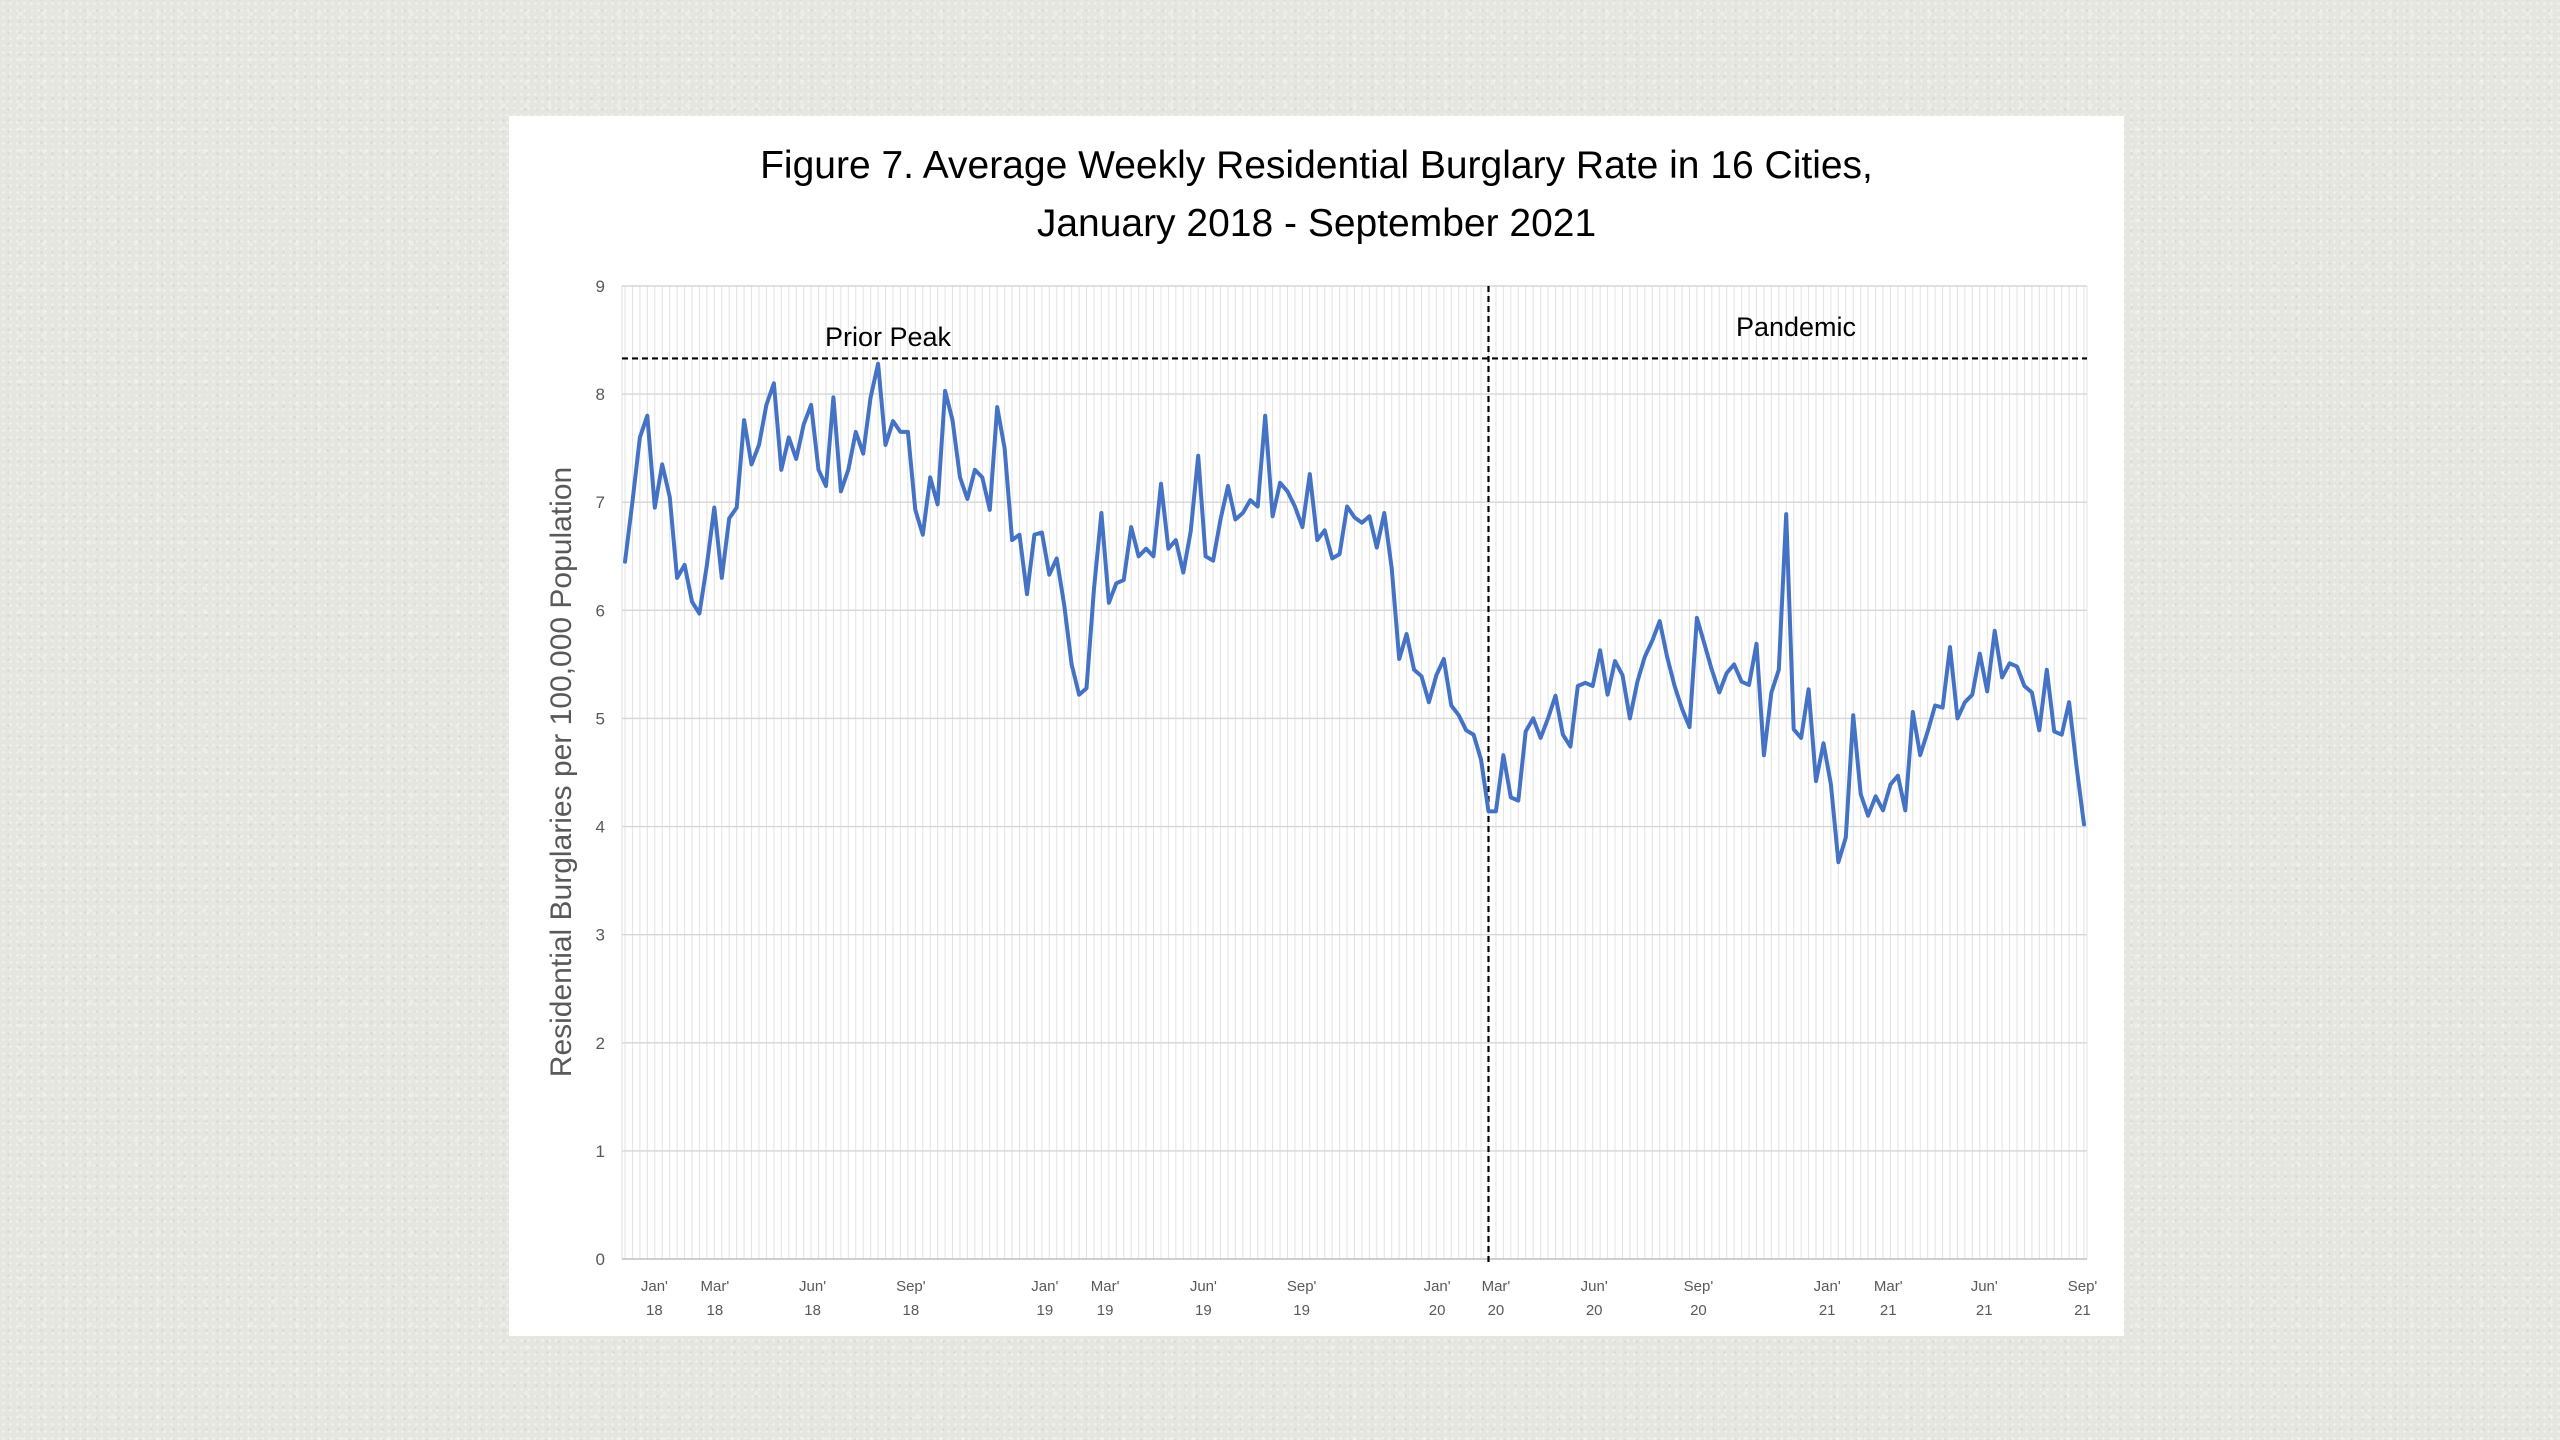 Image resolution: width=2560 pixels, height=1440 pixels. What do you see at coordinates (600, 1043) in the screenshot?
I see `y-tick-label: 2` at bounding box center [600, 1043].